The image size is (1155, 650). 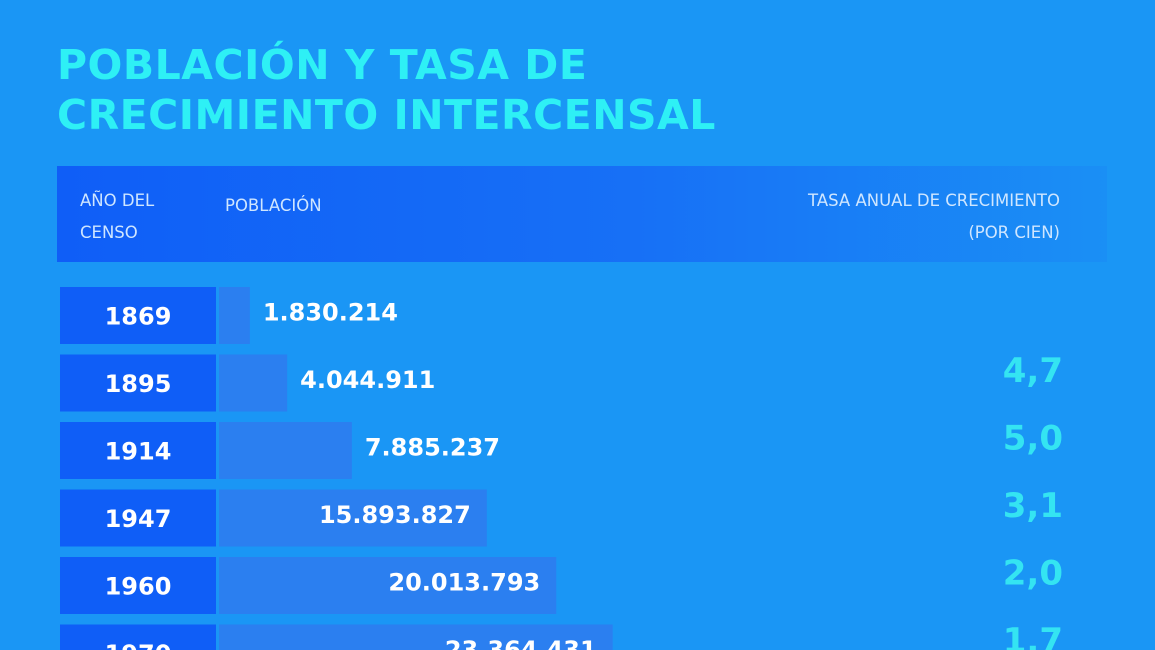 I want to click on title-line-1: POBLACIÓN Y TASA DE, so click(x=322, y=65).